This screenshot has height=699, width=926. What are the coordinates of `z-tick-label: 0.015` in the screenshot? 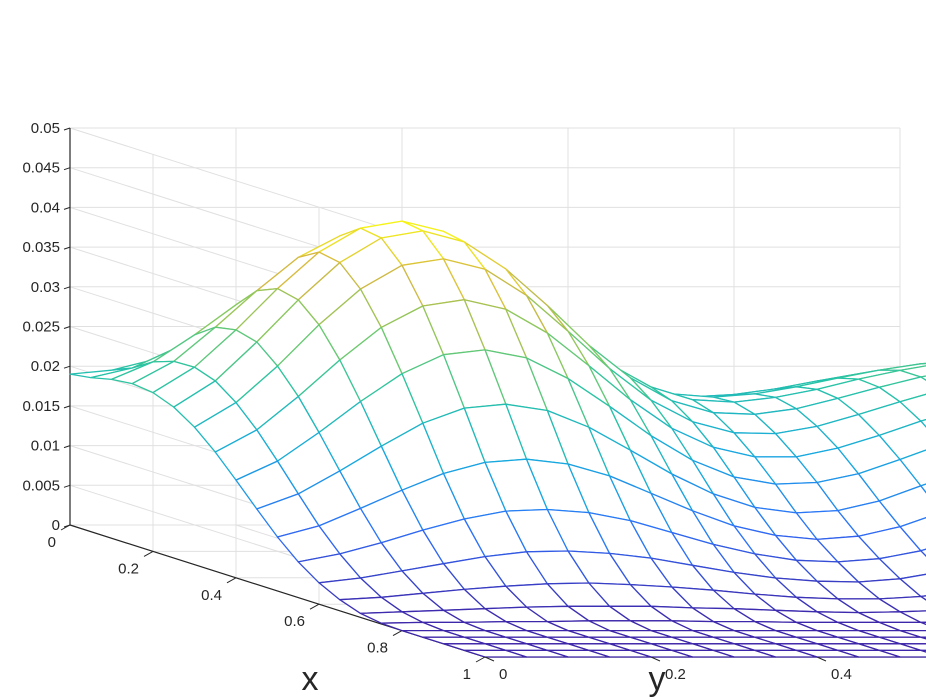 It's located at (41, 406).